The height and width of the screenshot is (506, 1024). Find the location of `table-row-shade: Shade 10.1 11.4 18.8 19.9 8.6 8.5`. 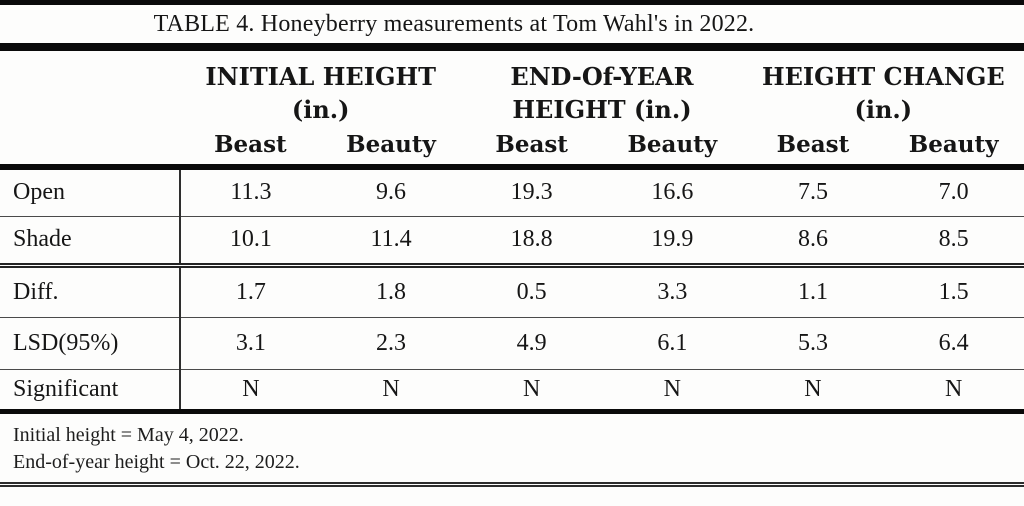

table-row-shade: Shade 10.1 11.4 18.8 19.9 8.6 8.5 is located at coordinates (512, 240).